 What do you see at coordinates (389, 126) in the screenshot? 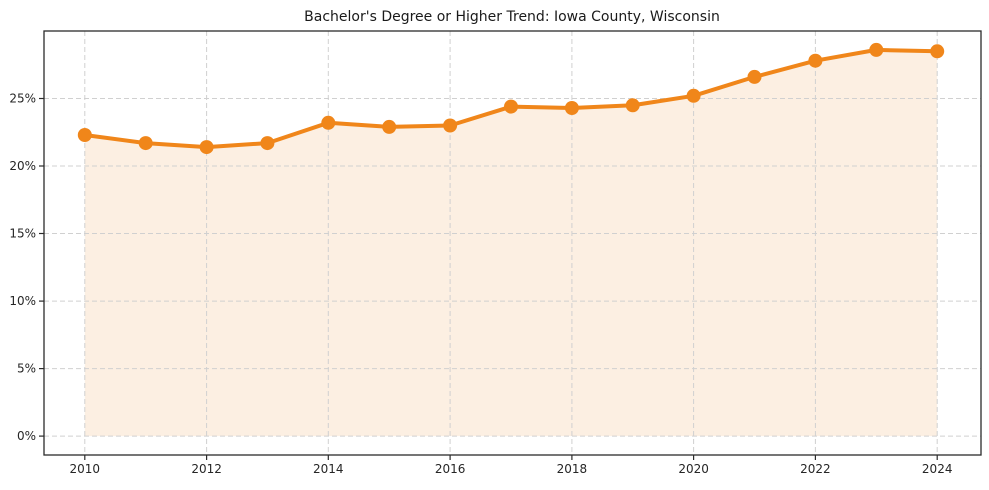
I see `data-point-2015` at bounding box center [389, 126].